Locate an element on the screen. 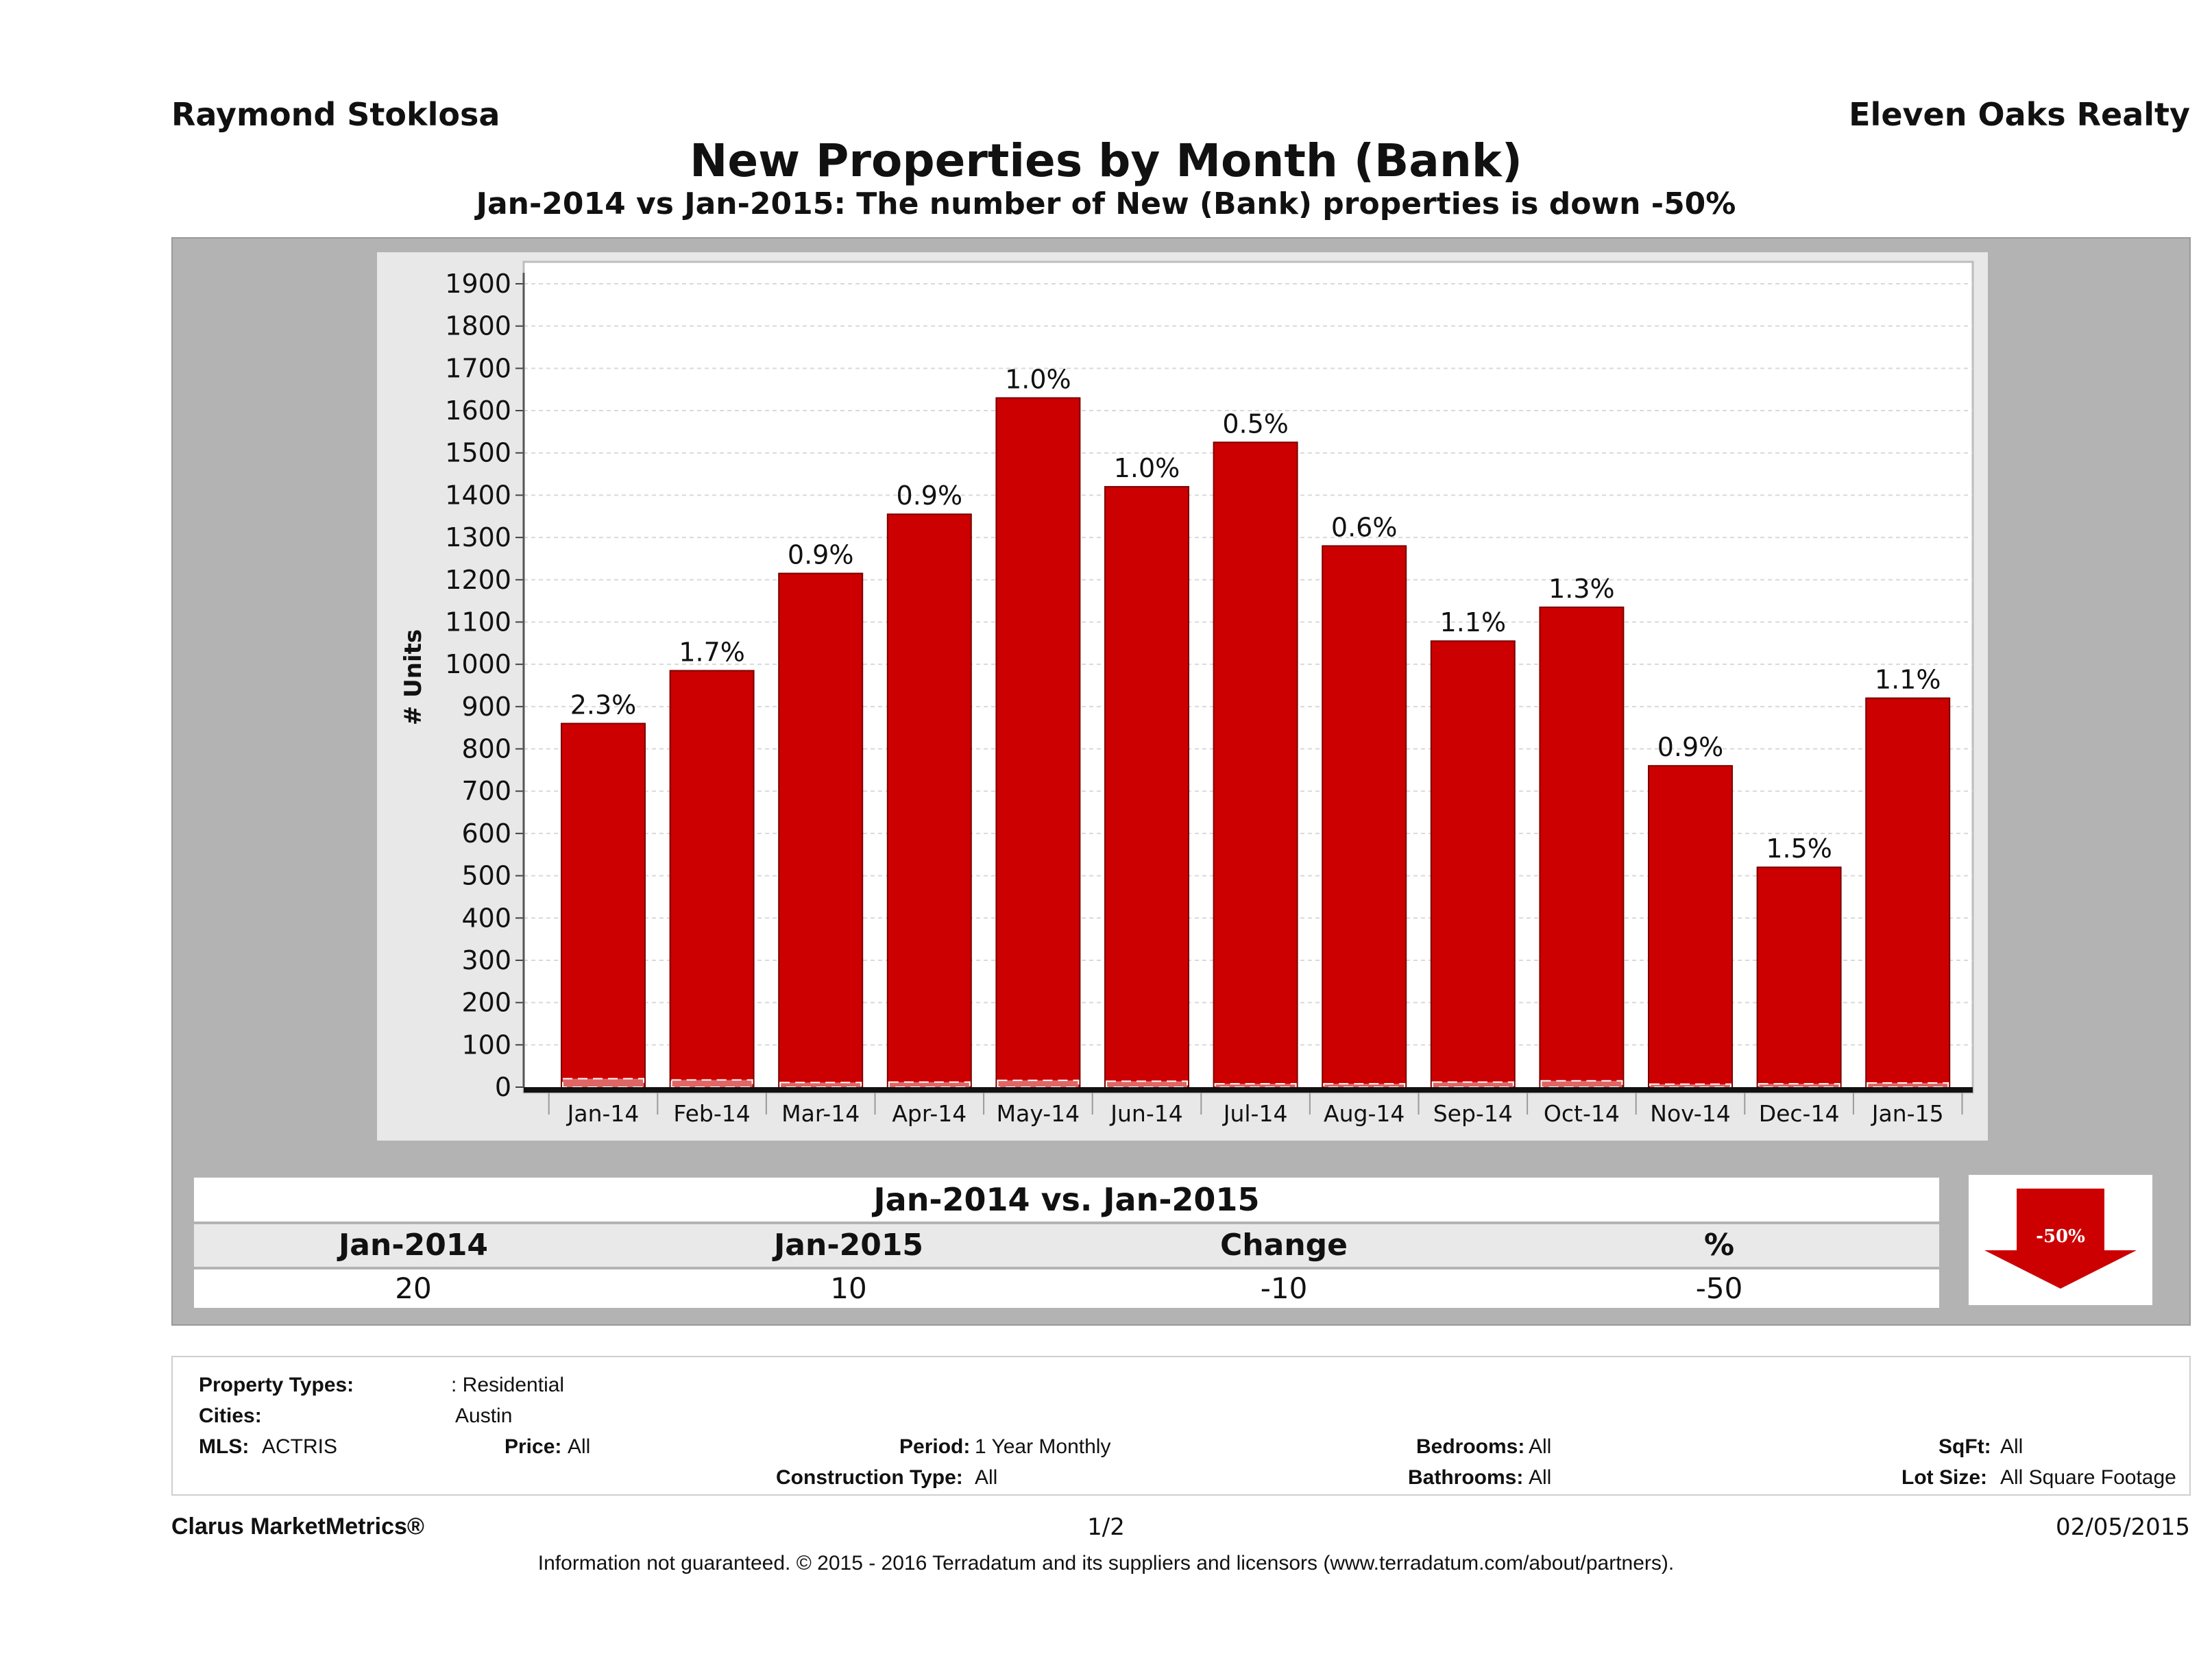 Image resolution: width=2212 pixels, height=1678 pixels. data-label: 0.5% is located at coordinates (1255, 424).